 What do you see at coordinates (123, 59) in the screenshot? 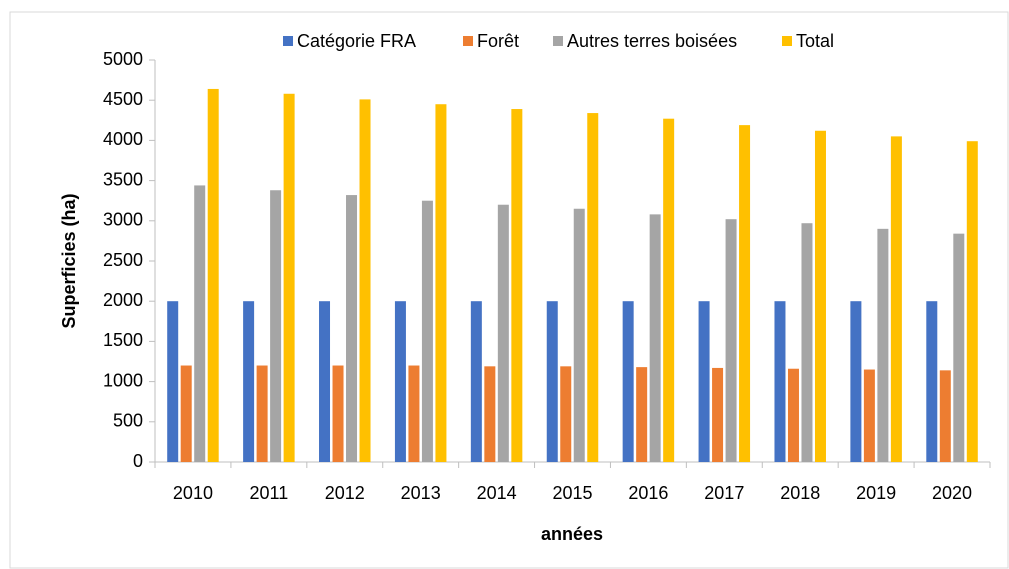
I see `y-tick-label: 5000` at bounding box center [123, 59].